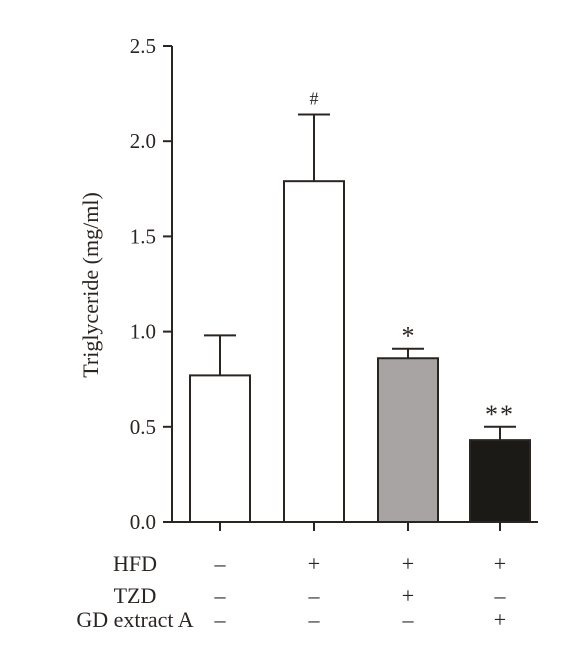  Describe the element at coordinates (135, 563) in the screenshot. I see `condition-label: HFD` at that location.